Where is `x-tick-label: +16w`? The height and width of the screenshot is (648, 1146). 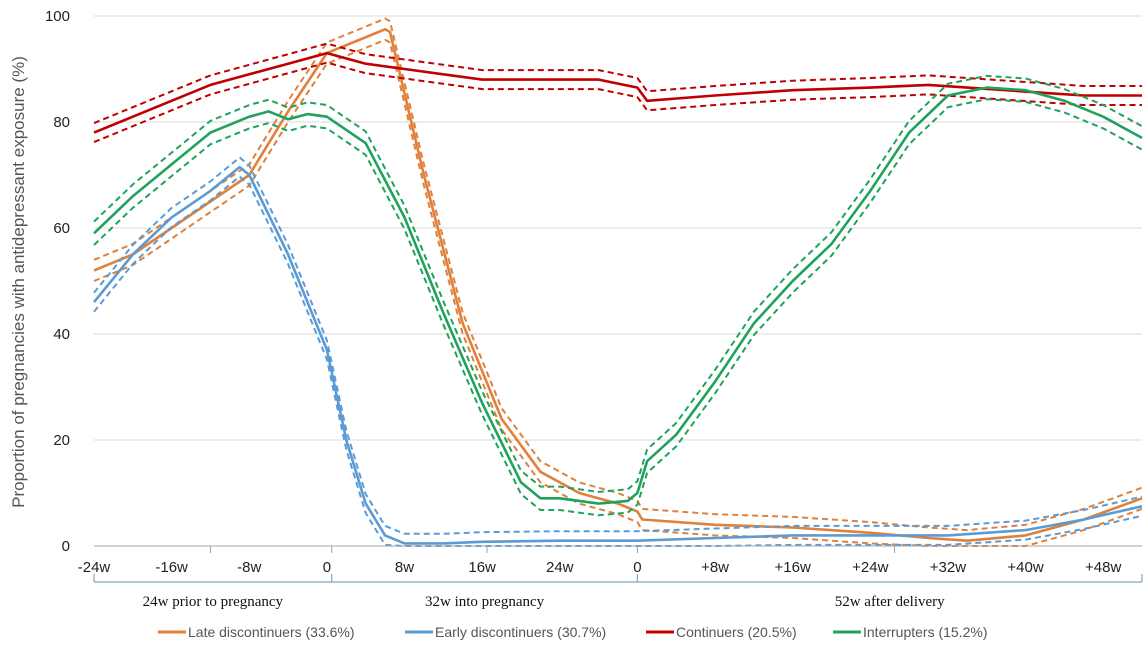 x-tick-label: +16w is located at coordinates (793, 567).